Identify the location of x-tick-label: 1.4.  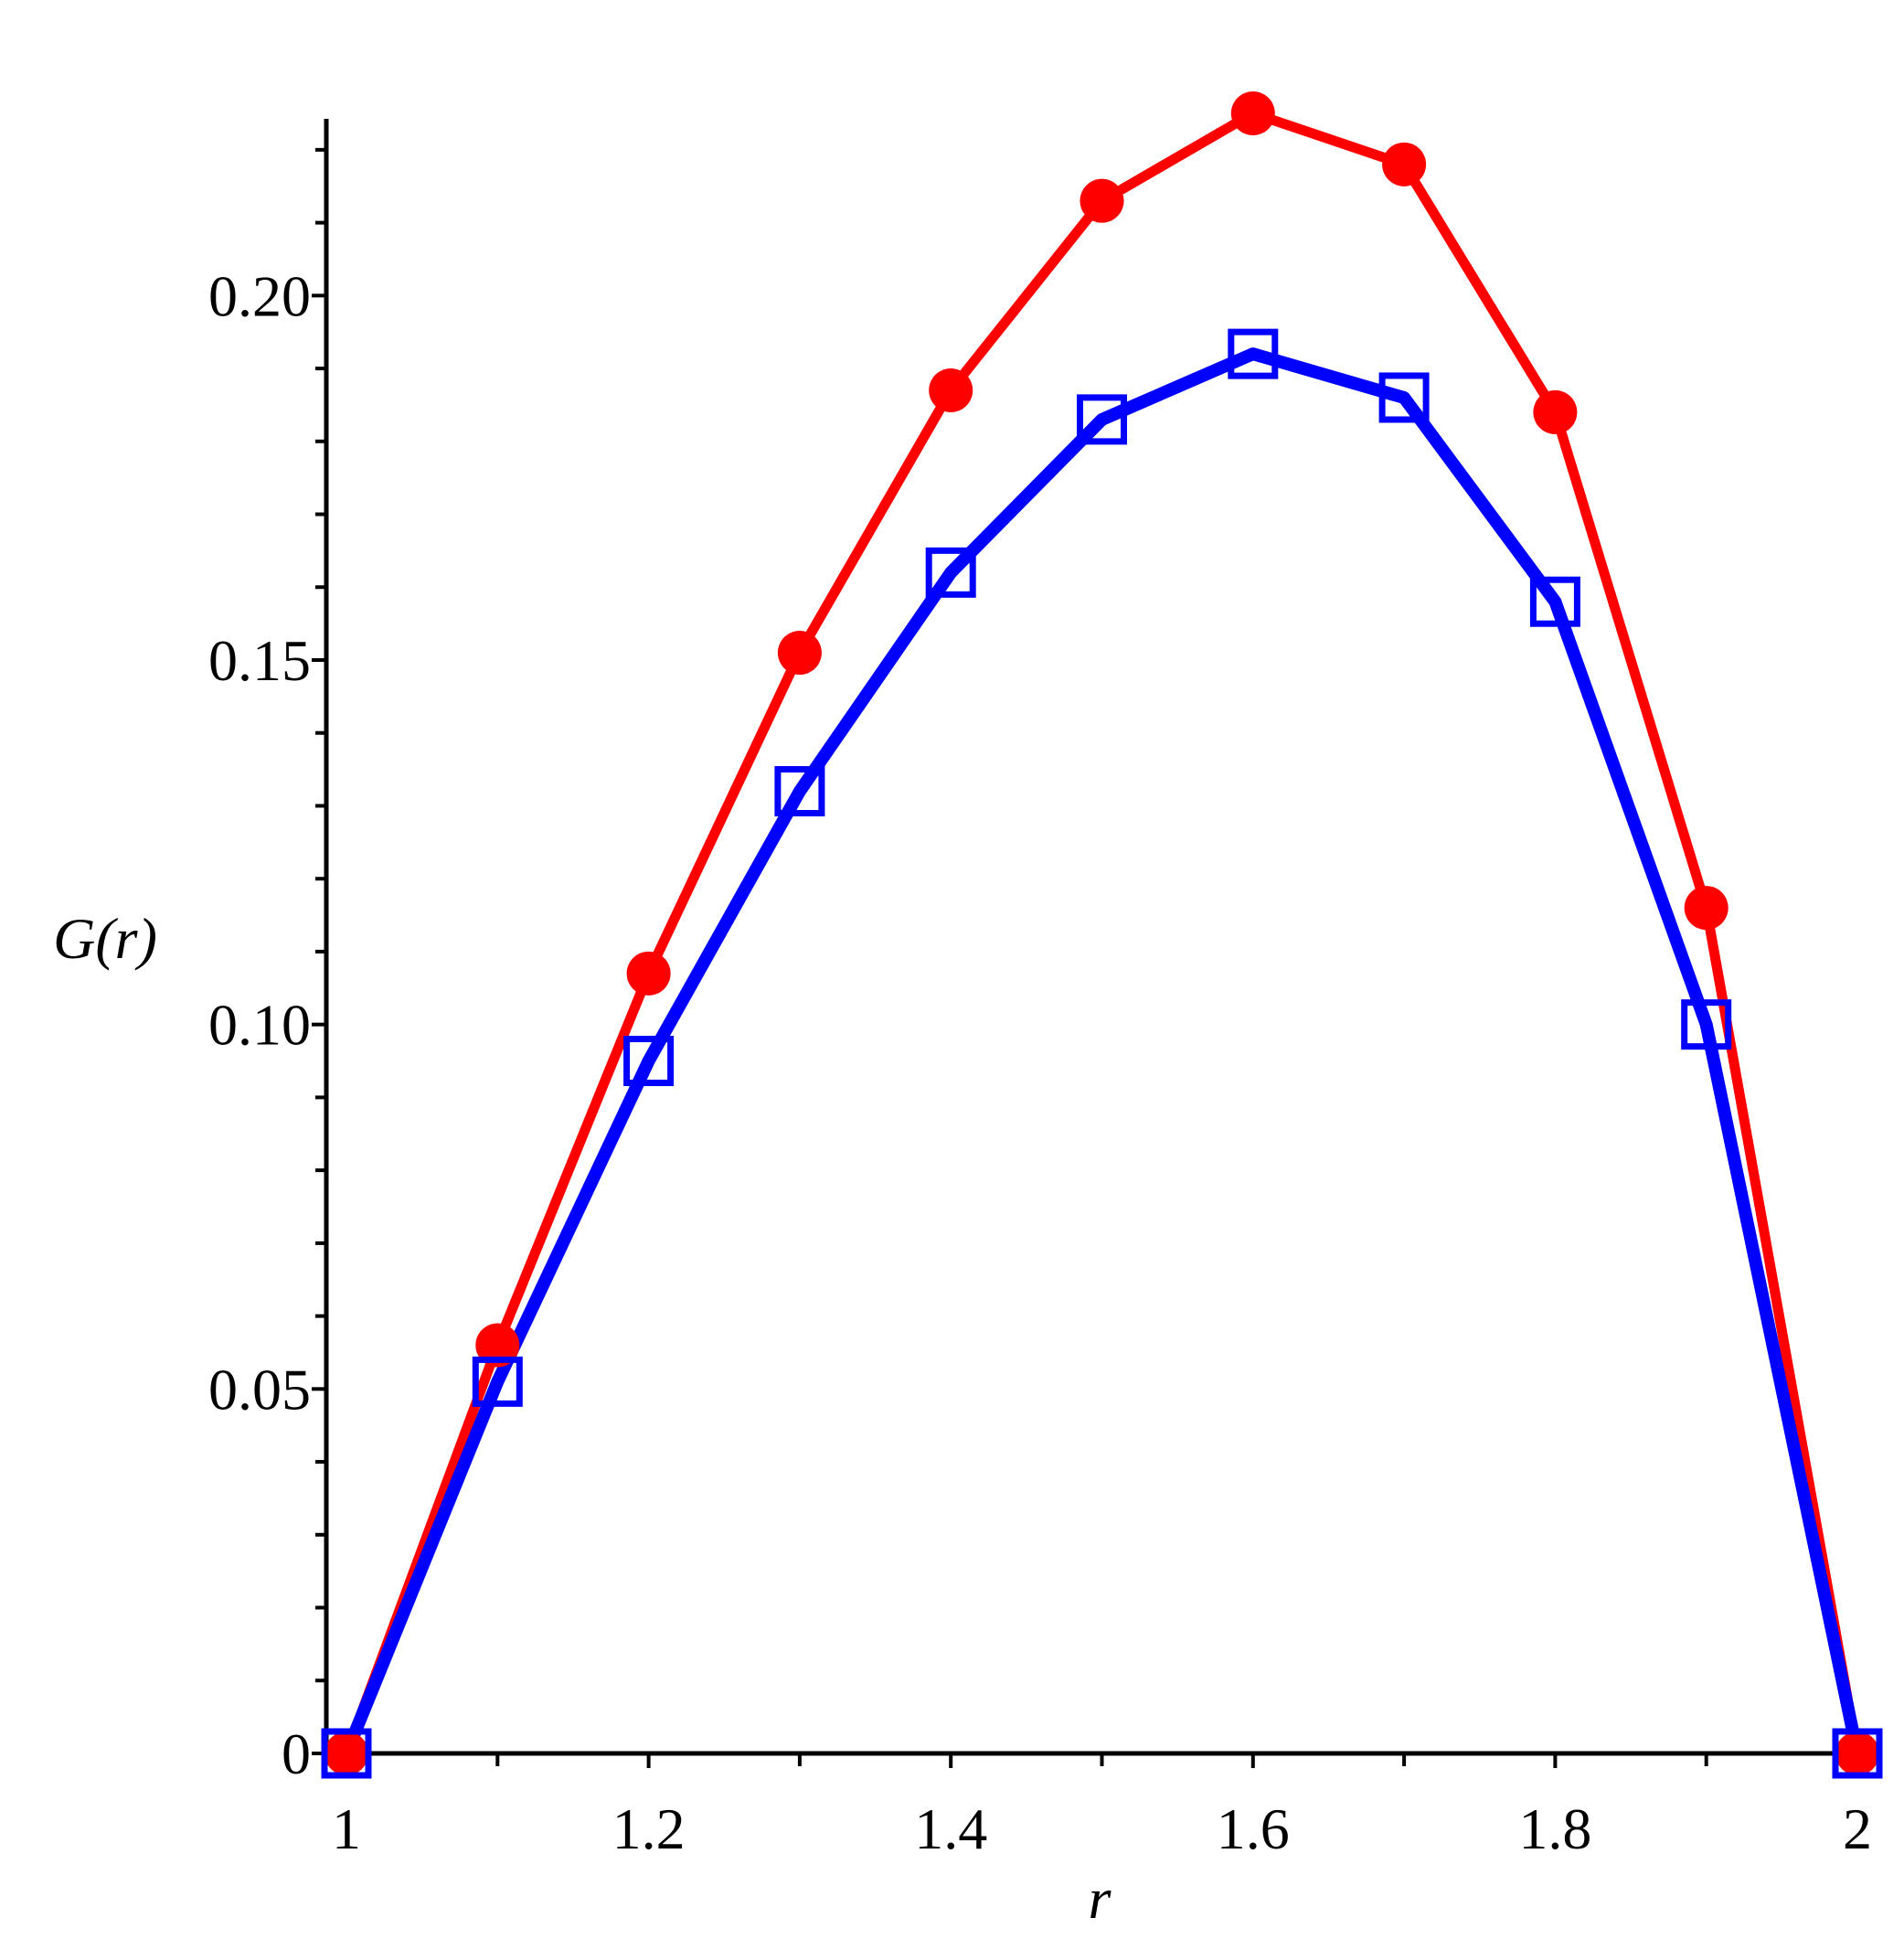
(951, 1828).